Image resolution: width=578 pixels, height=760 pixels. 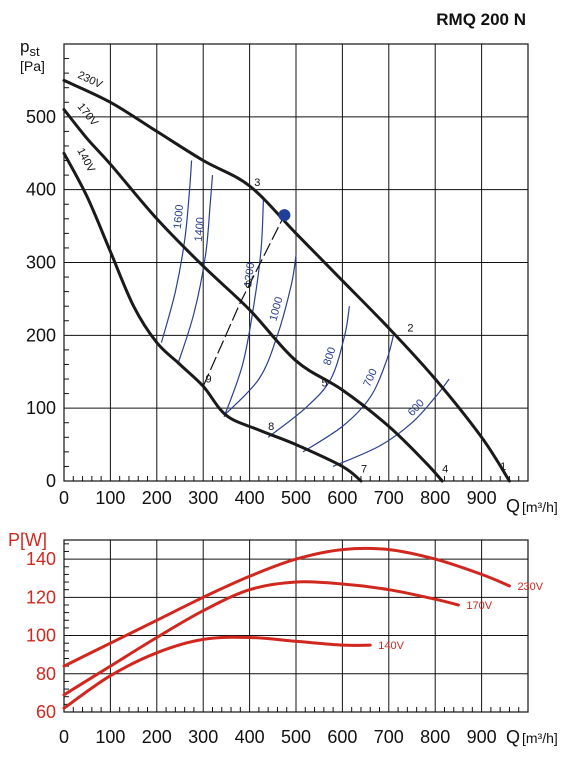 What do you see at coordinates (325, 383) in the screenshot?
I see `point-label-5: 5` at bounding box center [325, 383].